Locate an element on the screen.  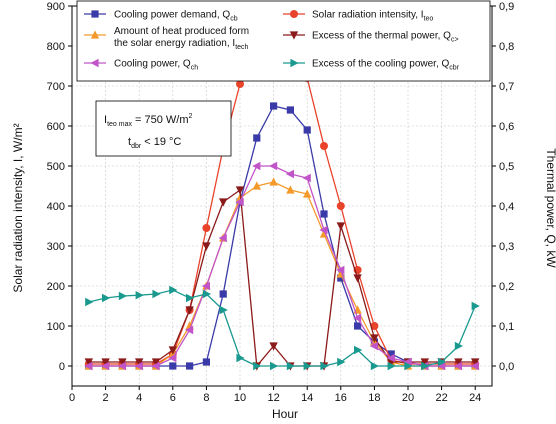
legend-label: Excess of the cooling power, Qcbr is located at coordinates (386, 65).